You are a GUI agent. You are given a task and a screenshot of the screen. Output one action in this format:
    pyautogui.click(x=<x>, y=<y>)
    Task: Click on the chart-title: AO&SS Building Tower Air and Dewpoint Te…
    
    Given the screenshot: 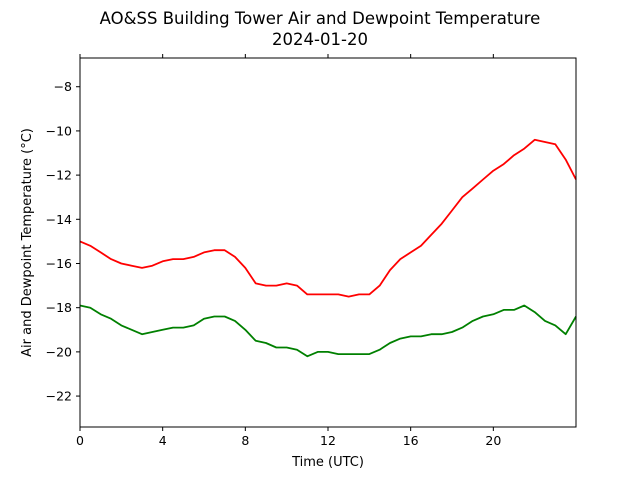 What is the action you would take?
    pyautogui.click(x=320, y=18)
    